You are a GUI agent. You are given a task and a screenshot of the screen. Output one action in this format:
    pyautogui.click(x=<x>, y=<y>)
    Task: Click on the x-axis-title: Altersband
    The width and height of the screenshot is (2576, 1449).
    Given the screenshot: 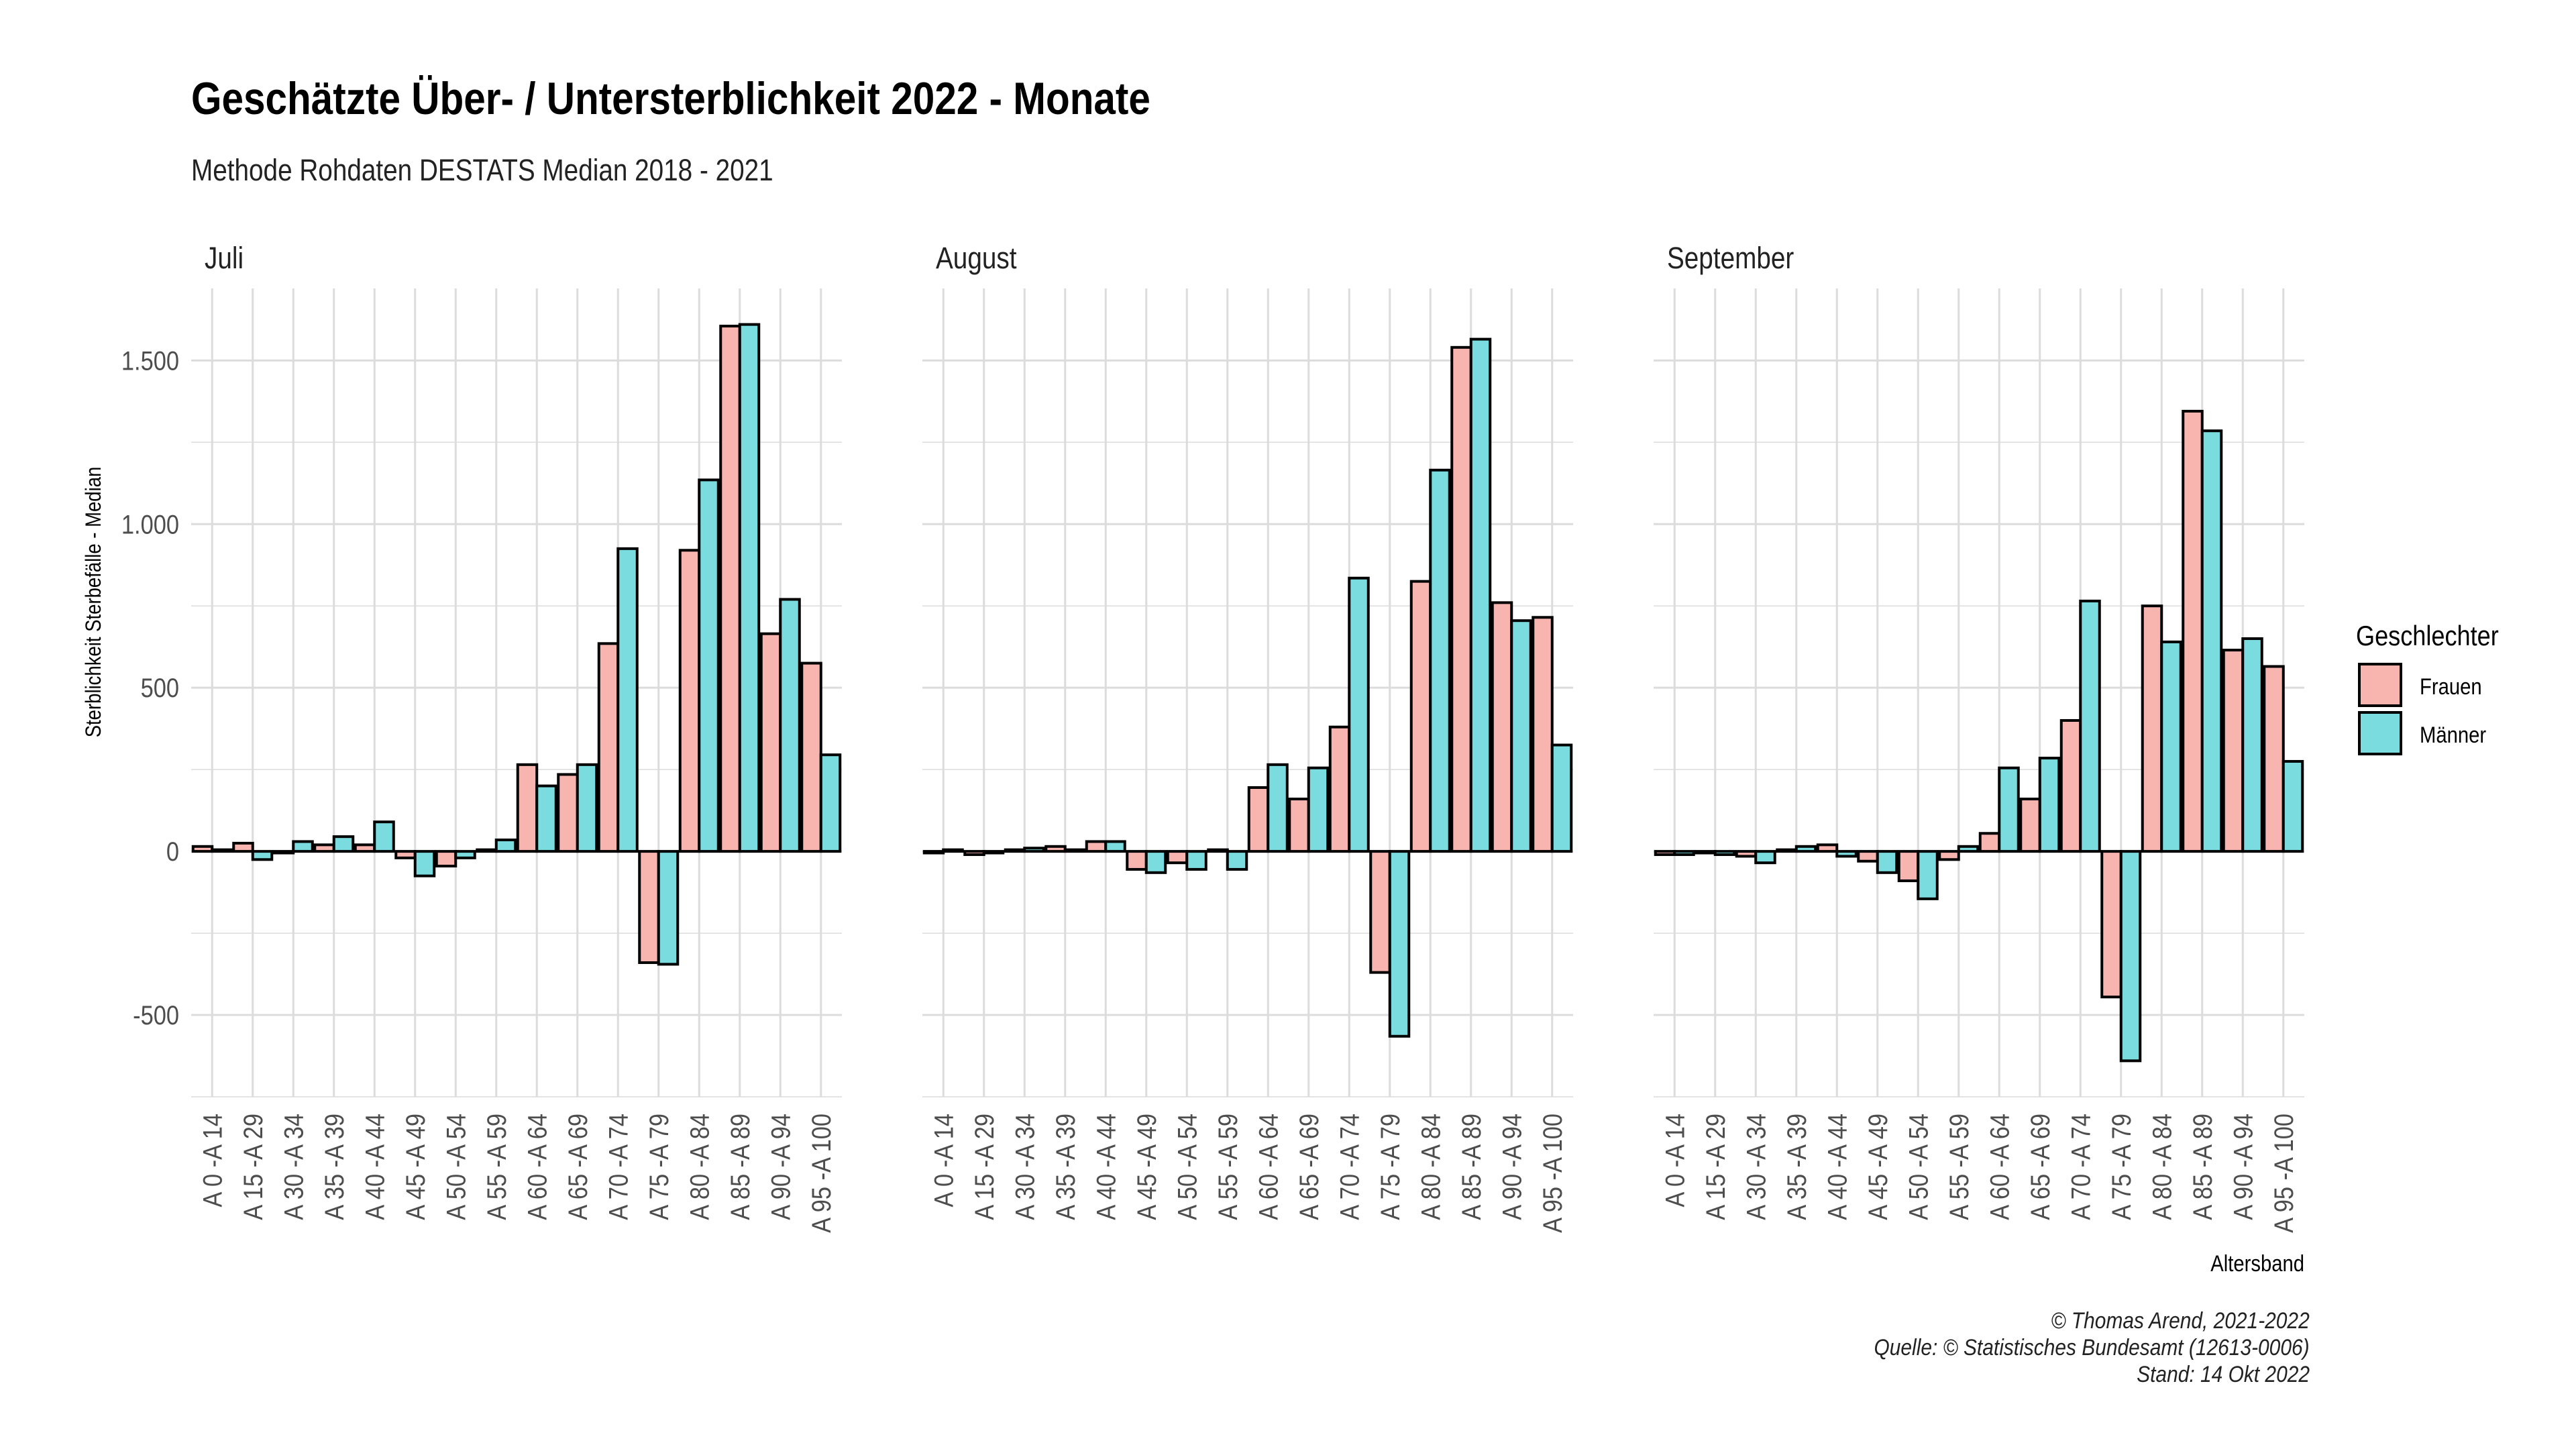 What is the action you would take?
    pyautogui.click(x=2257, y=1263)
    